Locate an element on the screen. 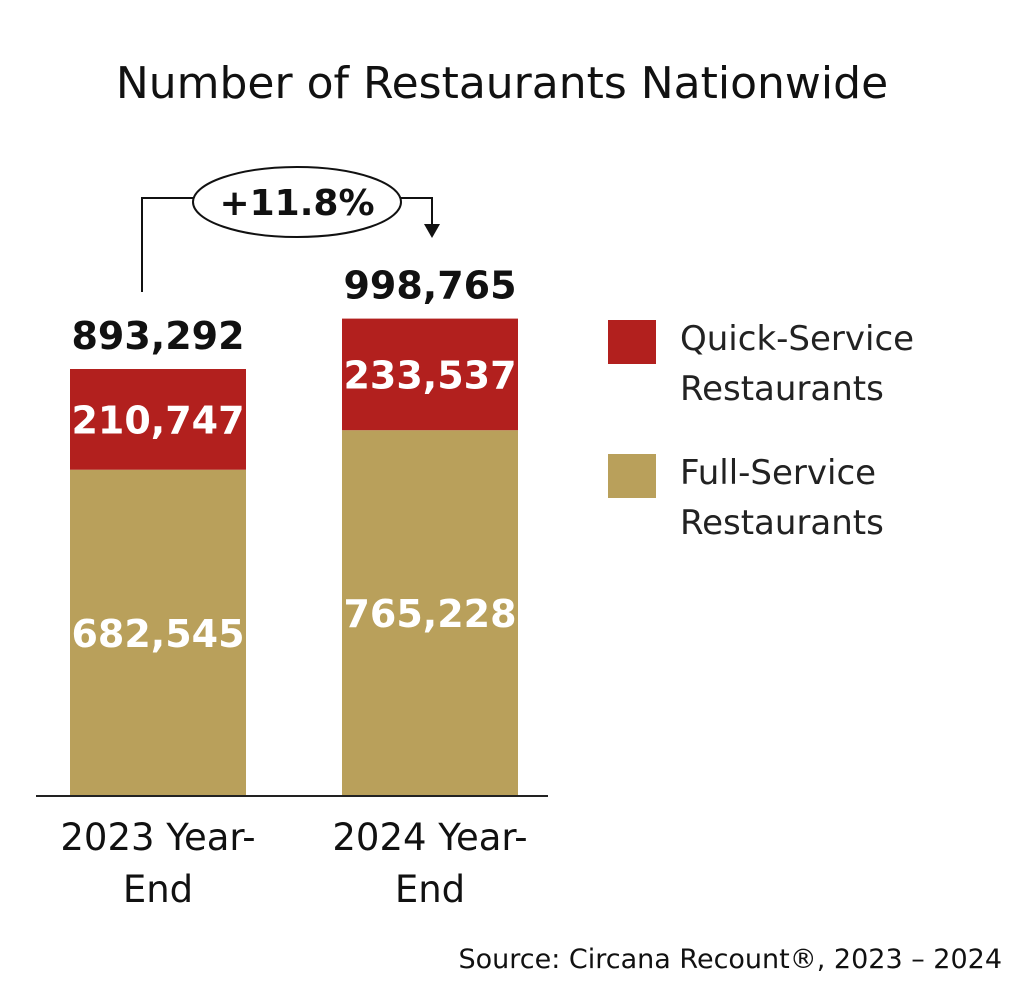 This screenshot has width=1024, height=990. segment-value-label: 765,228 is located at coordinates (429, 614).